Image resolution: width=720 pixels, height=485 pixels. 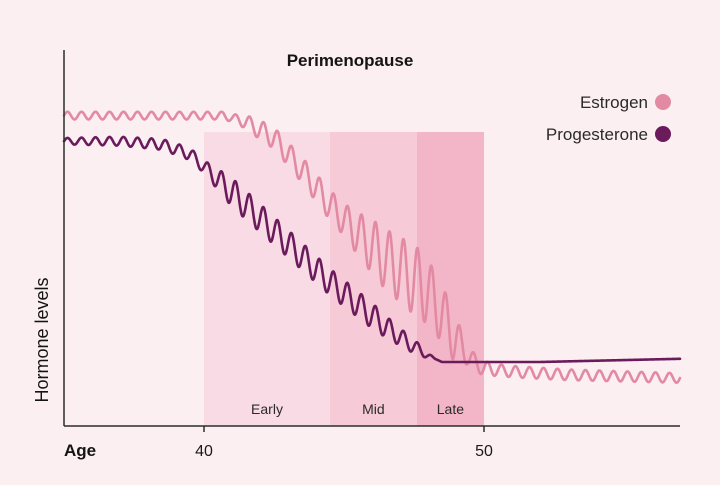 What do you see at coordinates (614, 102) in the screenshot?
I see `legend-label-estrogen: Estrogen` at bounding box center [614, 102].